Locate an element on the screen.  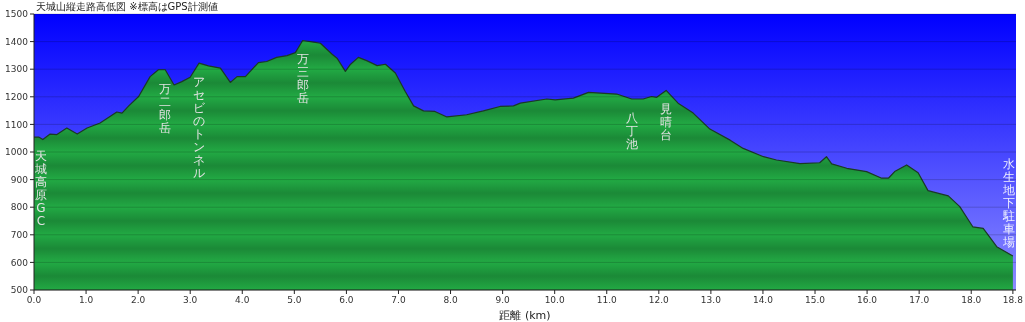
x-tick-label: 7.0 is located at coordinates (398, 300).